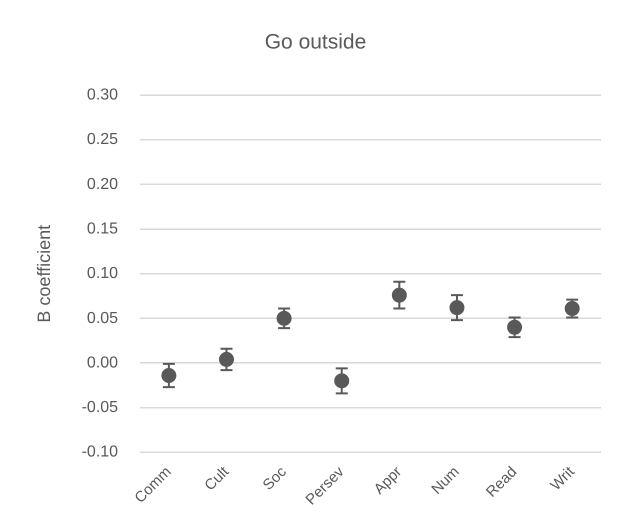 The height and width of the screenshot is (532, 629). I want to click on y-tick-label: -0.10, so click(100, 452).